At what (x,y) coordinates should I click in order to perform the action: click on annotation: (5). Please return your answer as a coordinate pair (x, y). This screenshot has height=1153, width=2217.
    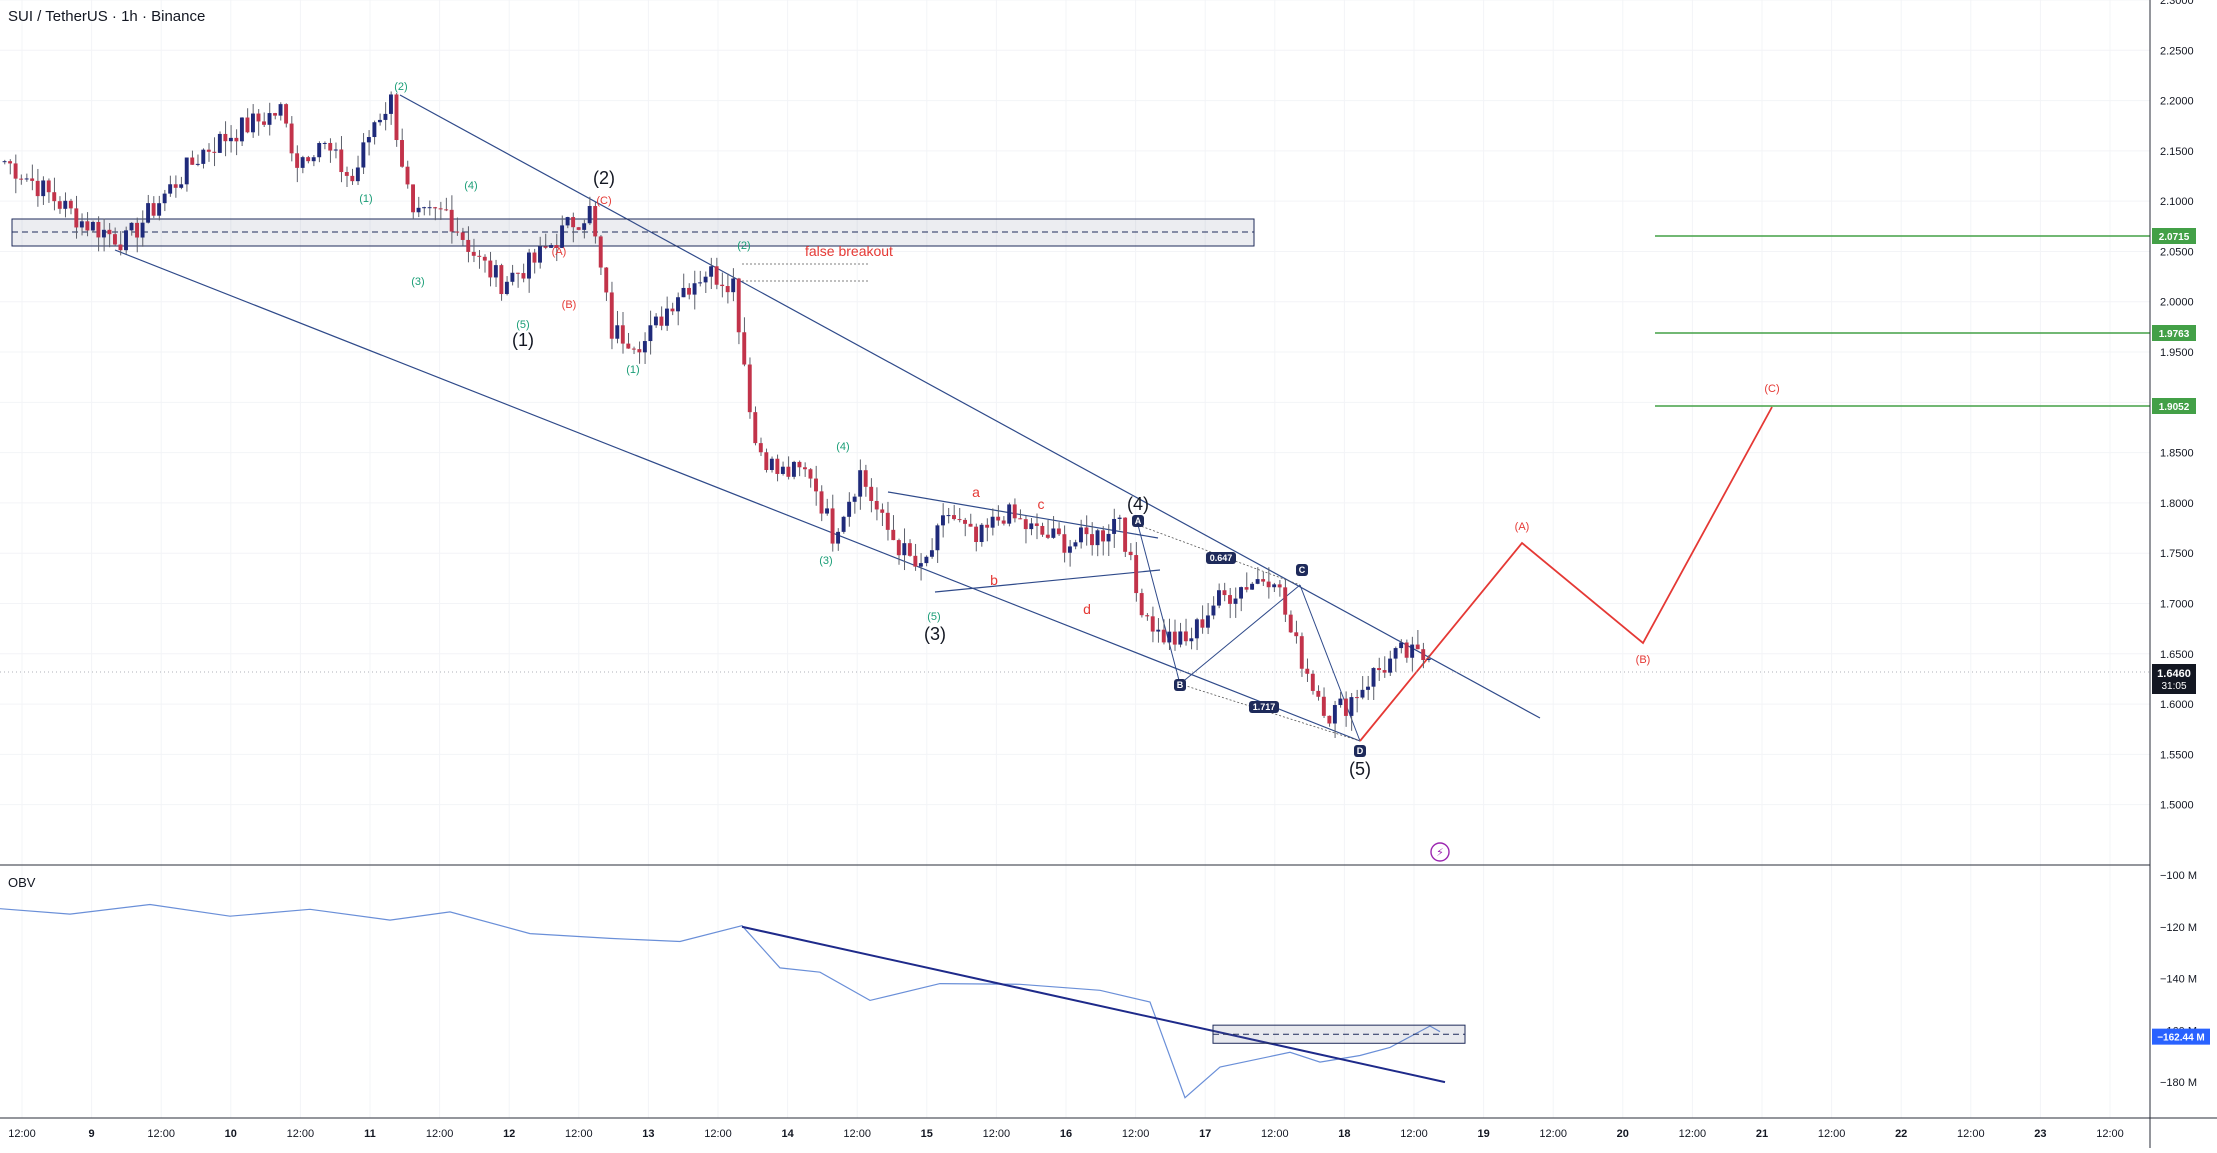
    Looking at the image, I should click on (933, 617).